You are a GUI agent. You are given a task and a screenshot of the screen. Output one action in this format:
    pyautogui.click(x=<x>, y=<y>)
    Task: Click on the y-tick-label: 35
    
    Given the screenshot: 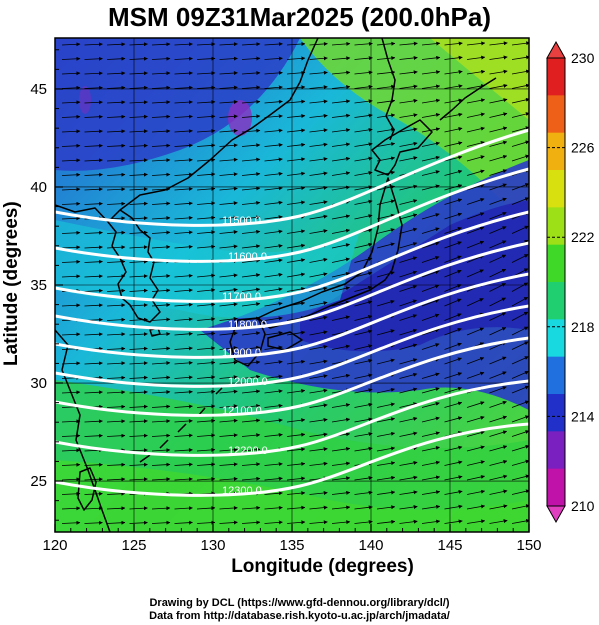 What is the action you would take?
    pyautogui.click(x=38, y=285)
    